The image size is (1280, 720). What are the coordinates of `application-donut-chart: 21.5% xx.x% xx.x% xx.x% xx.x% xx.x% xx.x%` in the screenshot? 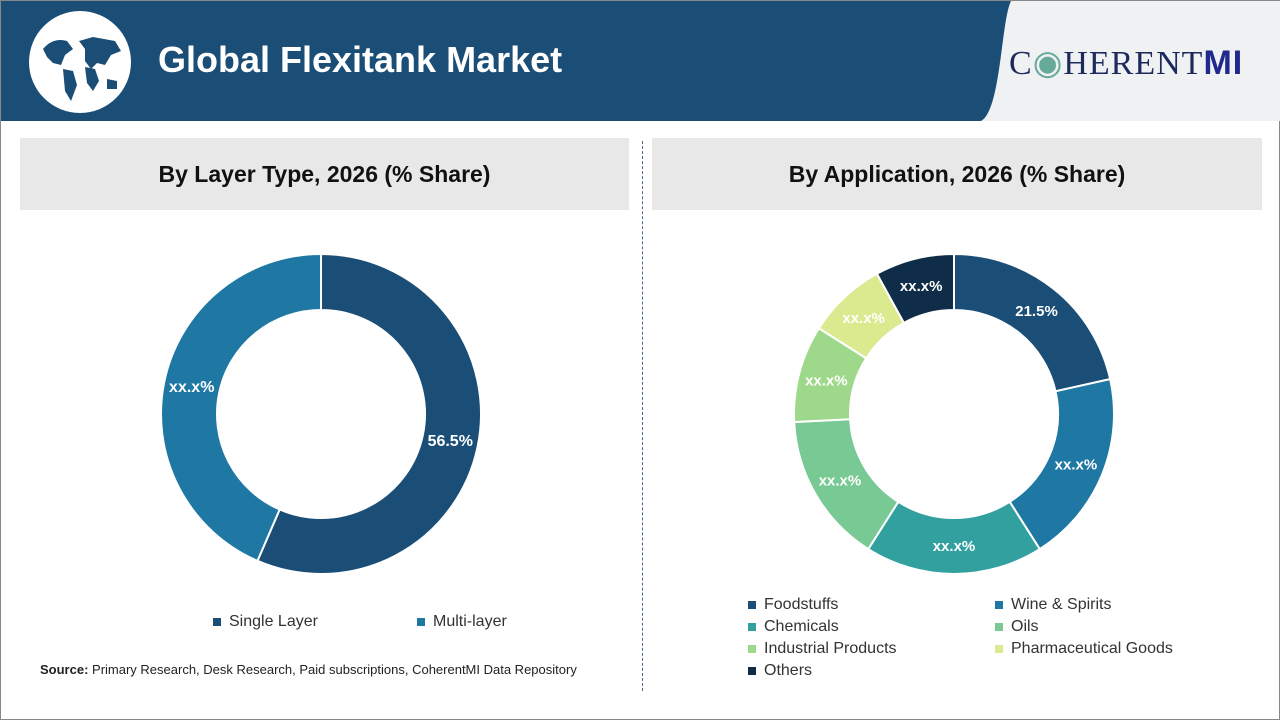 It's located at (954, 413).